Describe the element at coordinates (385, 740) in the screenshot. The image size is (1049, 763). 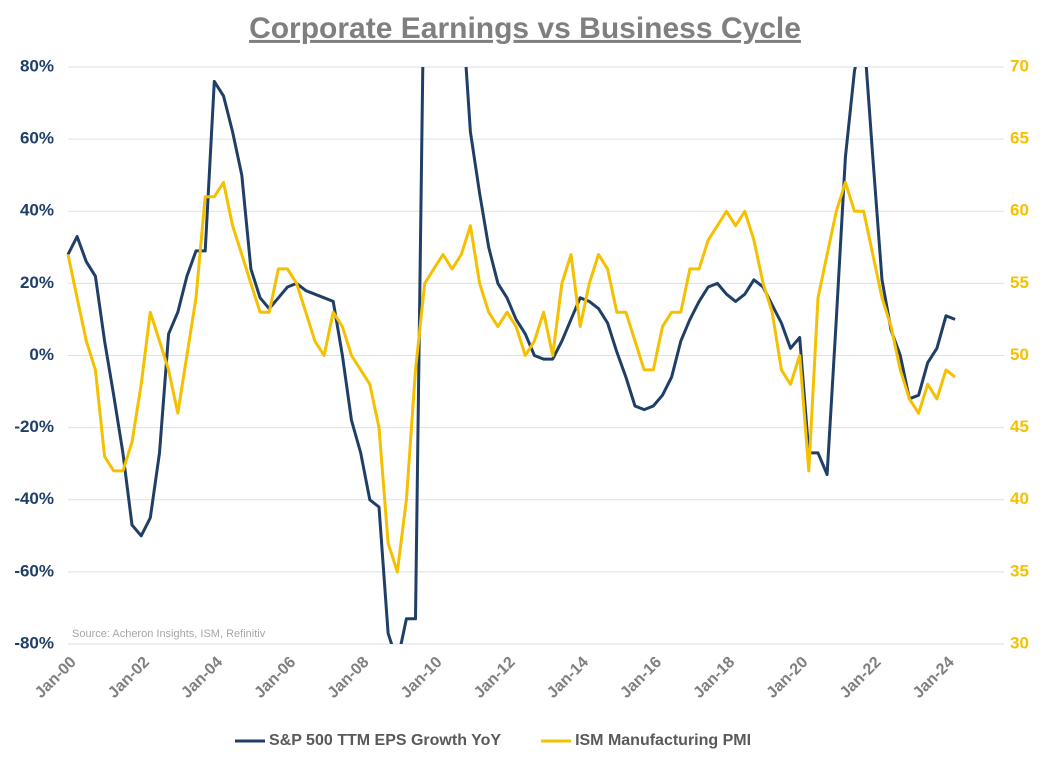
I see `legend-label: S&P 500 TTM EPS Growth YoY` at that location.